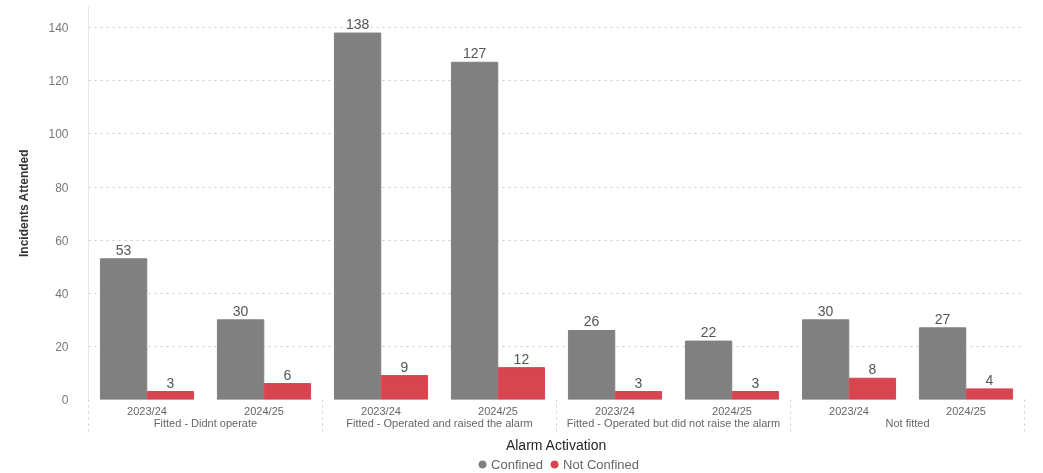 This screenshot has height=473, width=1043. I want to click on data-label: 6, so click(287, 374).